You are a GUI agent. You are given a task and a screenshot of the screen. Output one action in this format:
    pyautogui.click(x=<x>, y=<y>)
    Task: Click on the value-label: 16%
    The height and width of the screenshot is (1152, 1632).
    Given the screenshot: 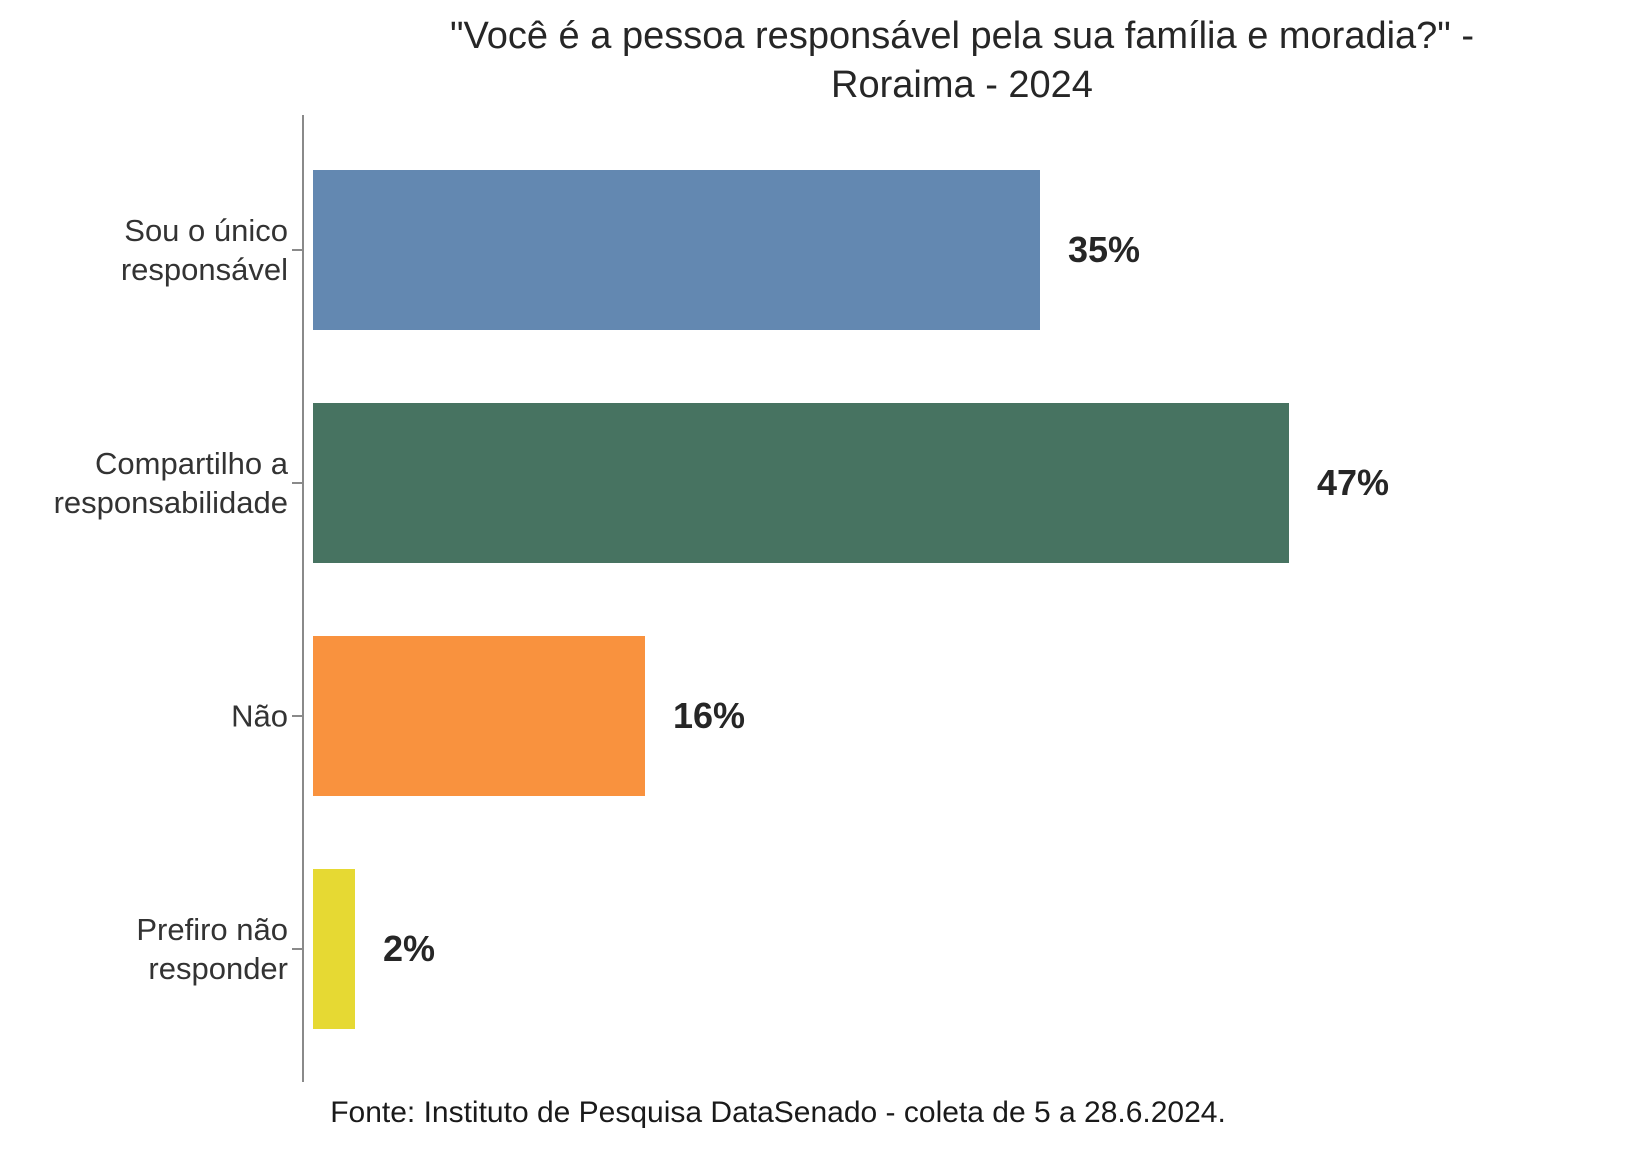 What is the action you would take?
    pyautogui.click(x=709, y=715)
    